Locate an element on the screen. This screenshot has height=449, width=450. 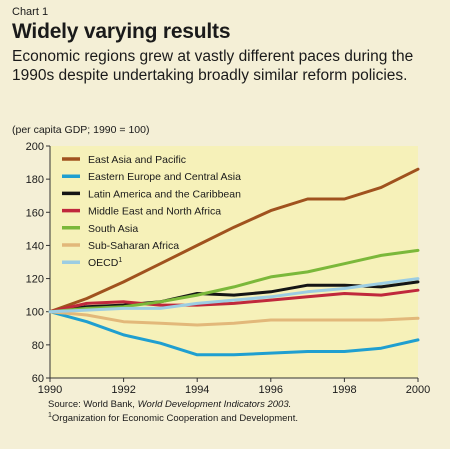
unit-label: (per capita GDP; 1990 = 100) is located at coordinates (81, 130).